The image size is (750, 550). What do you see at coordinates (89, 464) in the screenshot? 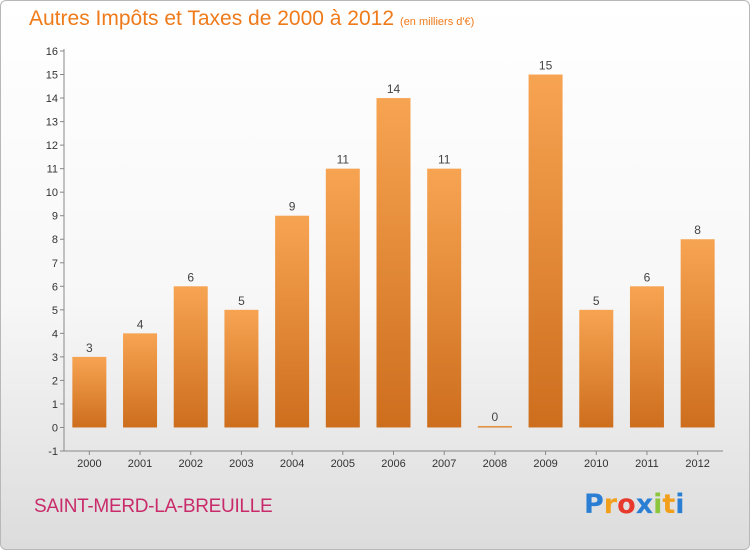
I see `x-tick-label: 2000` at bounding box center [89, 464].